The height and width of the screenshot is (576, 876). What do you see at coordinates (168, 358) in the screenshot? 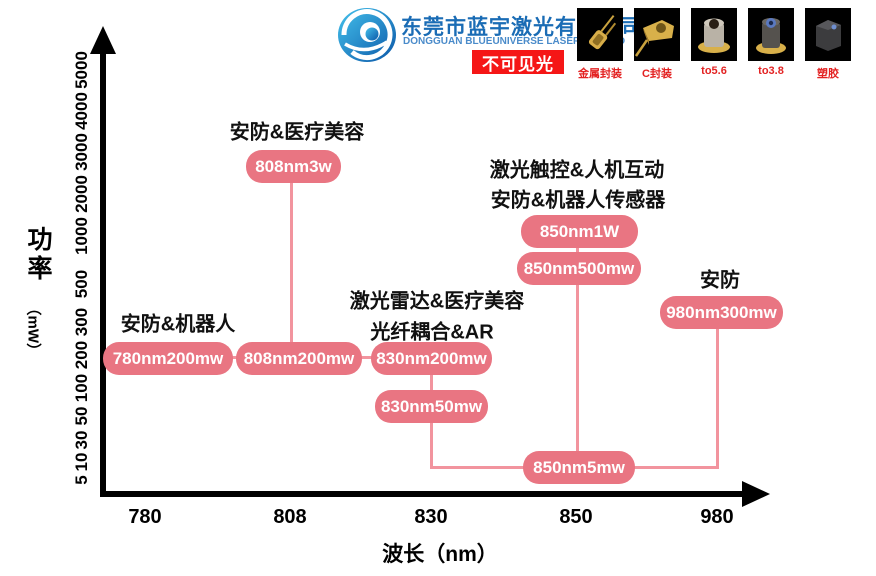
I see `product-pill-780nm200mw: 780nm200mw` at bounding box center [168, 358].